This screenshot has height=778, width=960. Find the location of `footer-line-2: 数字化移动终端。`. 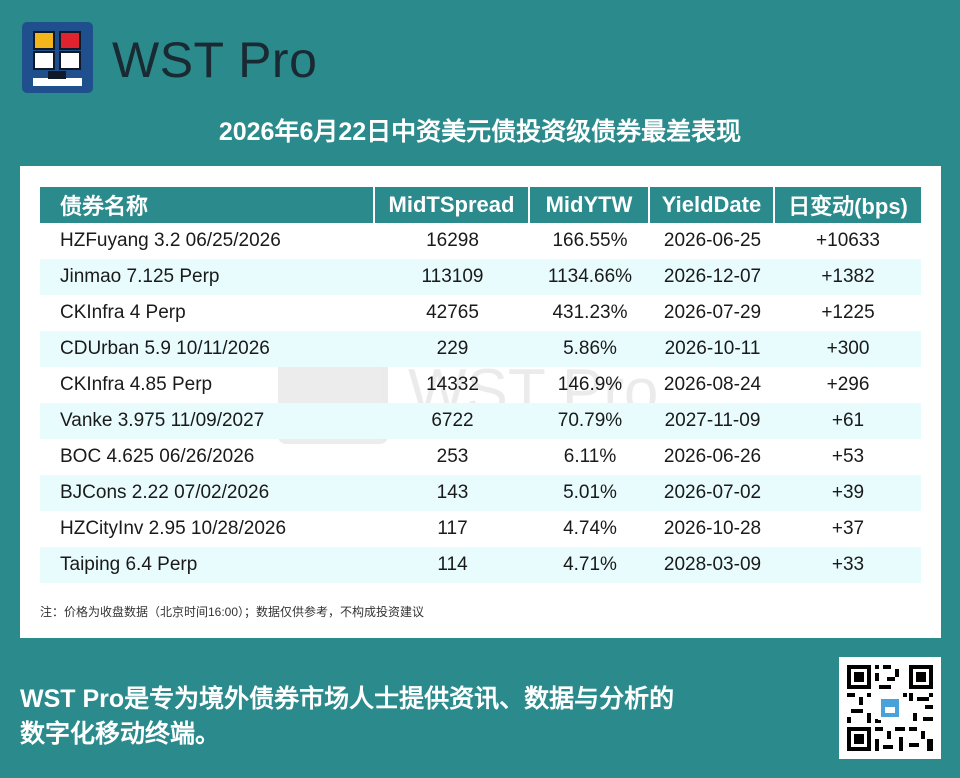

footer-line-2: 数字化移动终端。 is located at coordinates (120, 734).